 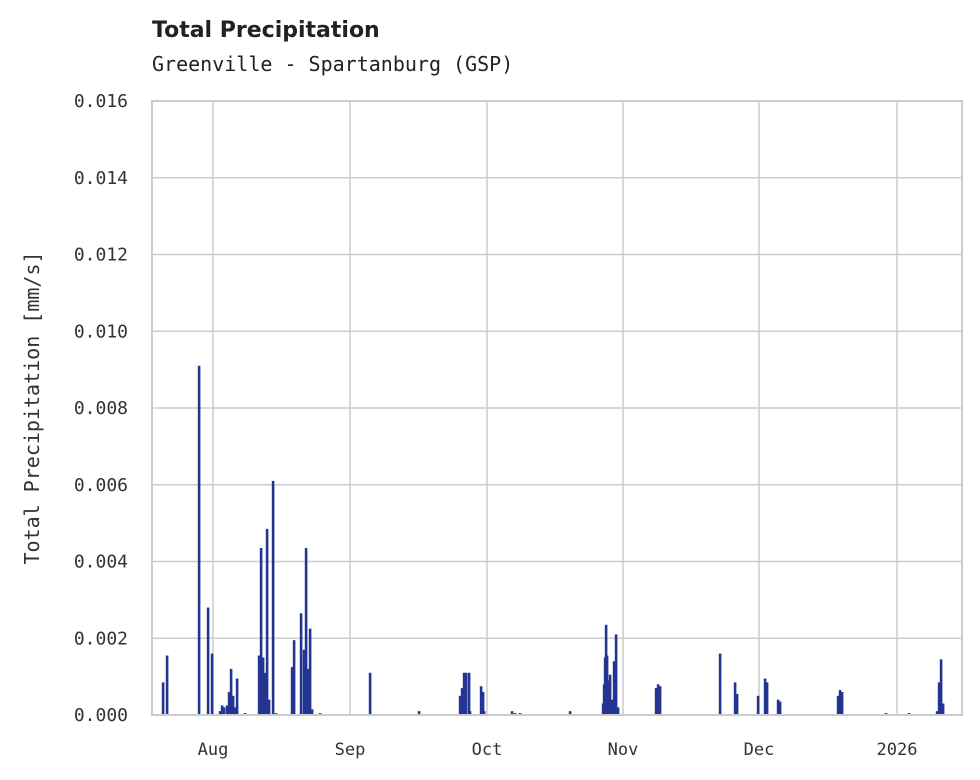 I want to click on x-axis-ticks: Aug Sep Oct Nov Dec 2026, so click(x=558, y=750).